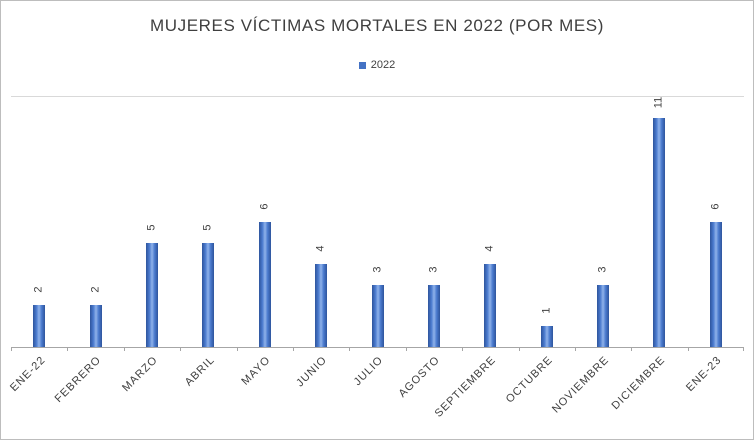  I want to click on category-label: JUNIO, so click(312, 372).